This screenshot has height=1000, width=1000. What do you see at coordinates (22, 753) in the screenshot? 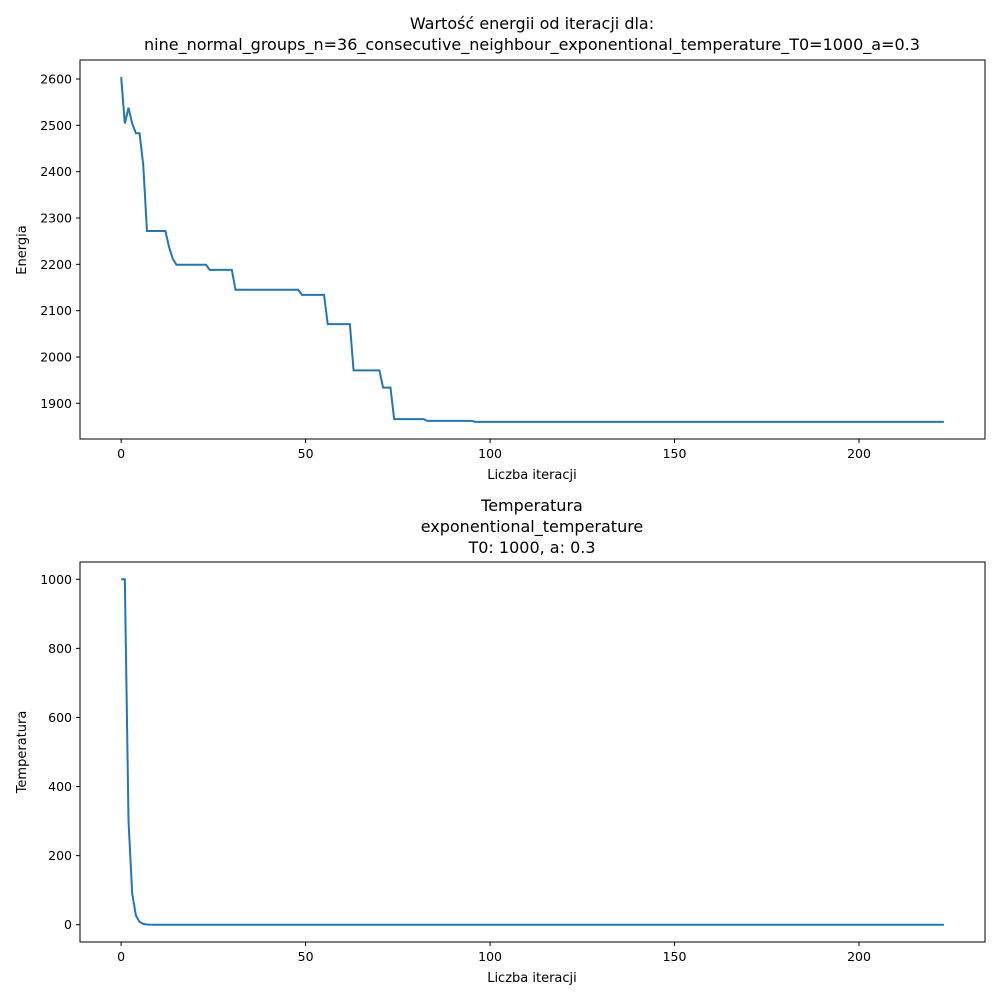
I see `temperature-y-axis-label: Temperatura` at bounding box center [22, 753].